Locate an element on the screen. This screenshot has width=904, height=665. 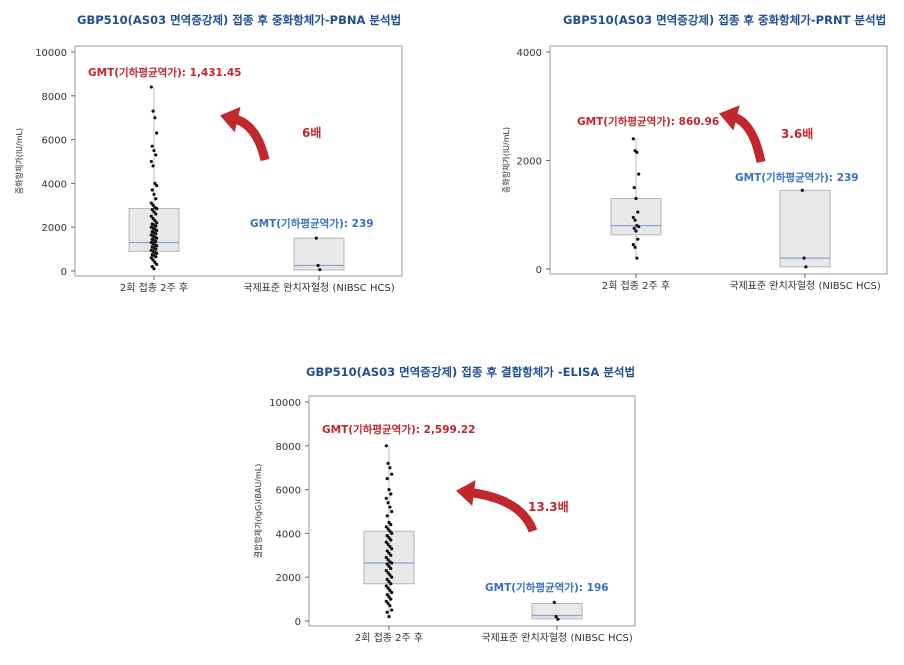
fold-change-label: 13.3배 is located at coordinates (548, 506).